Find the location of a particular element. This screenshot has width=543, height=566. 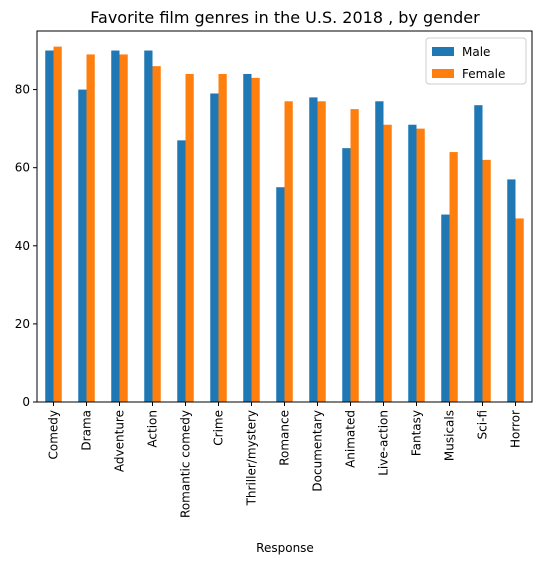

legend-label-male: Male is located at coordinates (476, 52).